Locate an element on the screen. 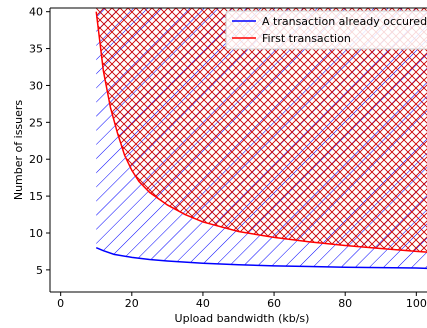  x-ticks: 0 20 40 60 80 100 is located at coordinates (242, 301).